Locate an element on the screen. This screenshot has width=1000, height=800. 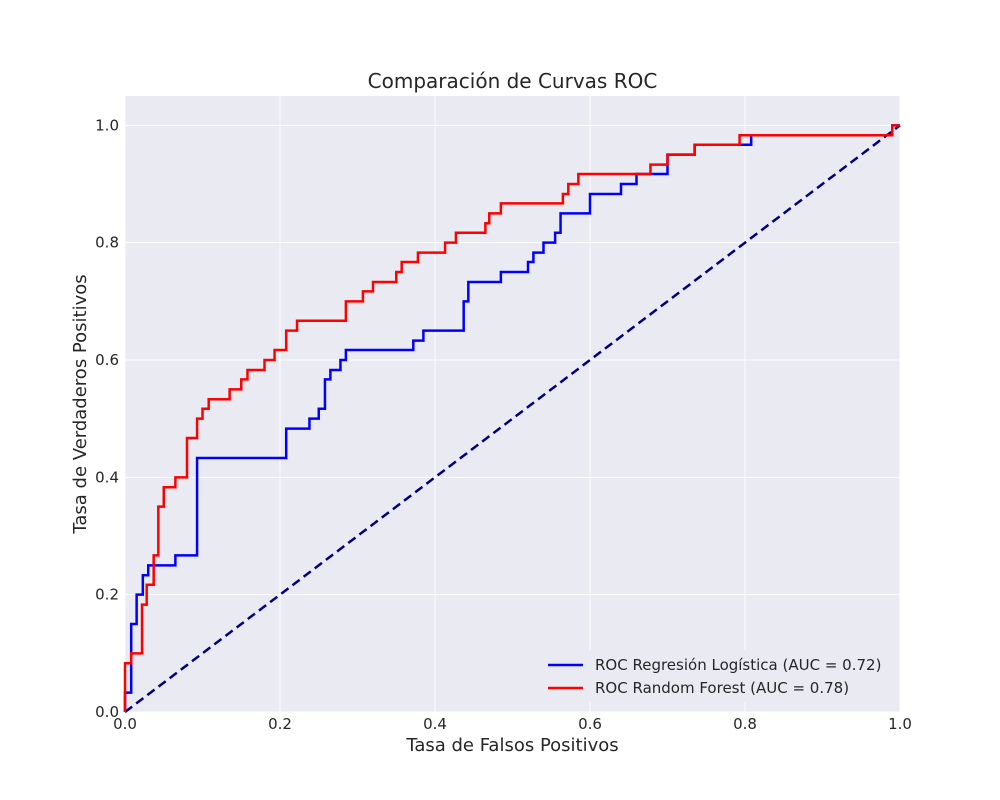
y-axis-label: Tasa de Verdaderos Positivos is located at coordinates (80, 404).